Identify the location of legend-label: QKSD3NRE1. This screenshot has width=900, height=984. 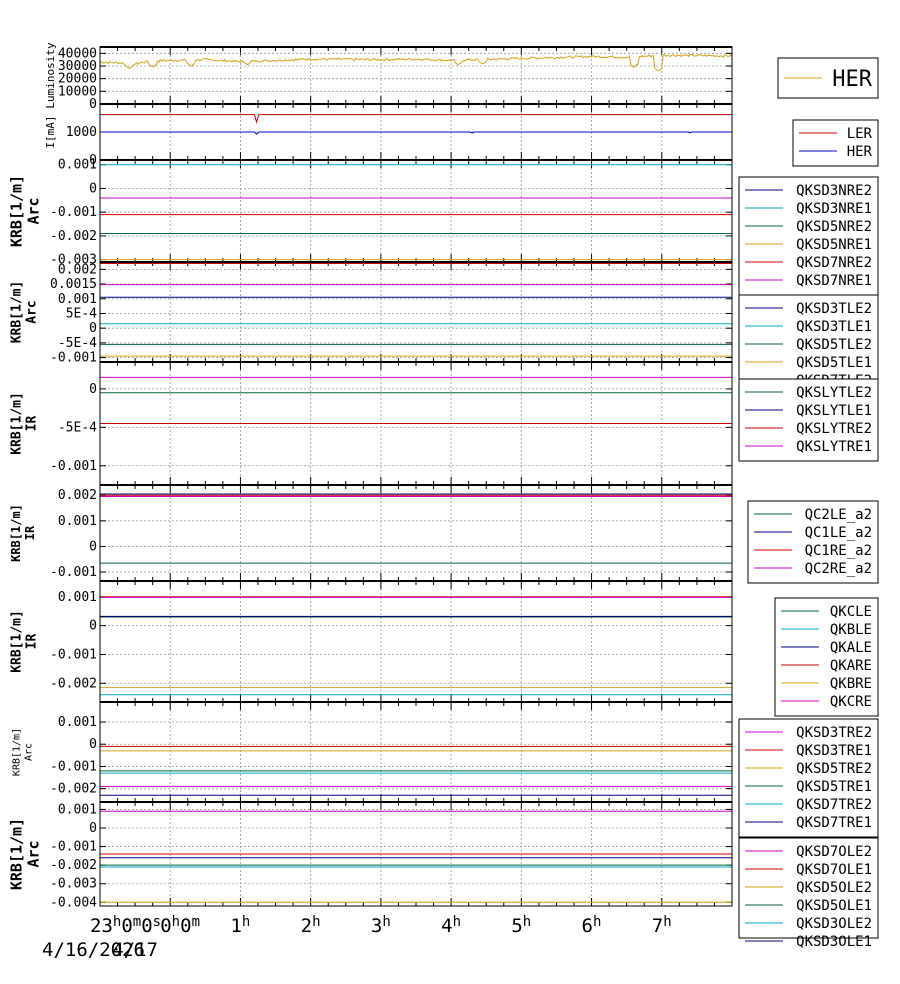
(834, 209).